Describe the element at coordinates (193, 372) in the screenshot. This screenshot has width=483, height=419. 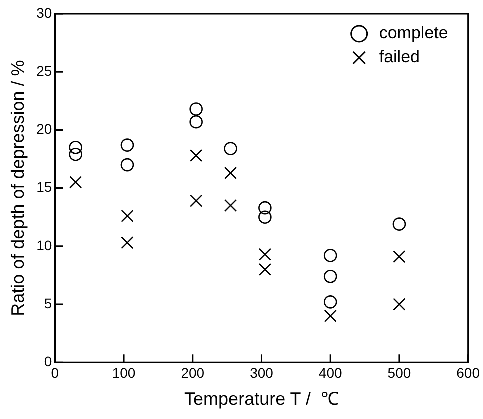
I see `x-tick-label: 200` at that location.